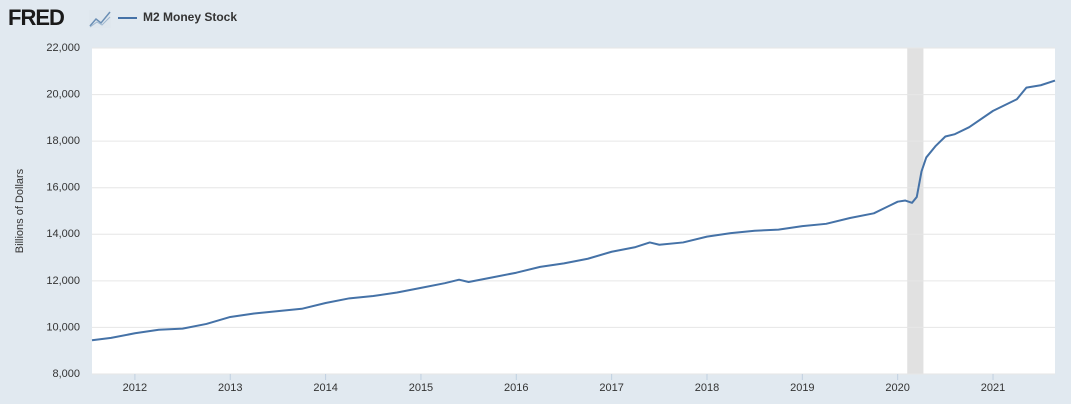  What do you see at coordinates (915, 211) in the screenshot?
I see `recession-band` at bounding box center [915, 211].